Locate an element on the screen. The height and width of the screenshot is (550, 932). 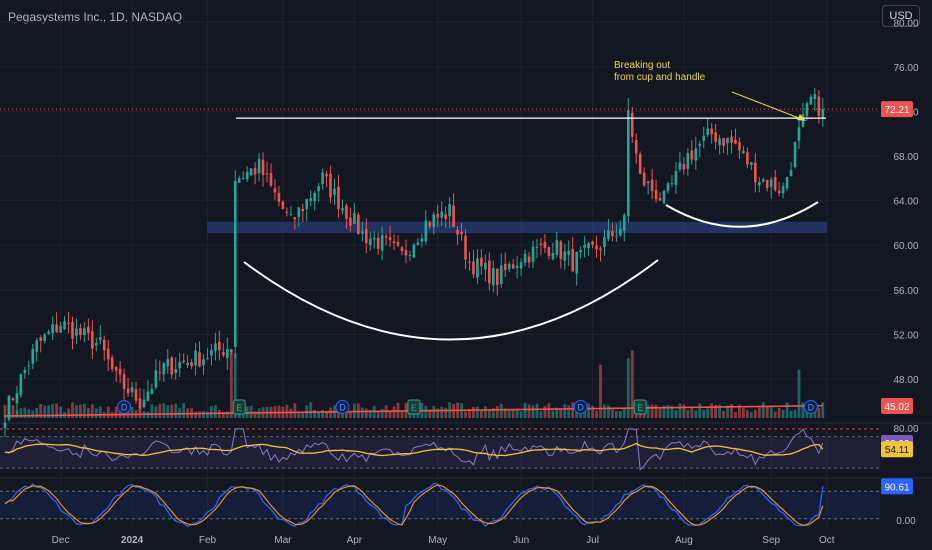
earnings-marker-label: E is located at coordinates (239, 408).